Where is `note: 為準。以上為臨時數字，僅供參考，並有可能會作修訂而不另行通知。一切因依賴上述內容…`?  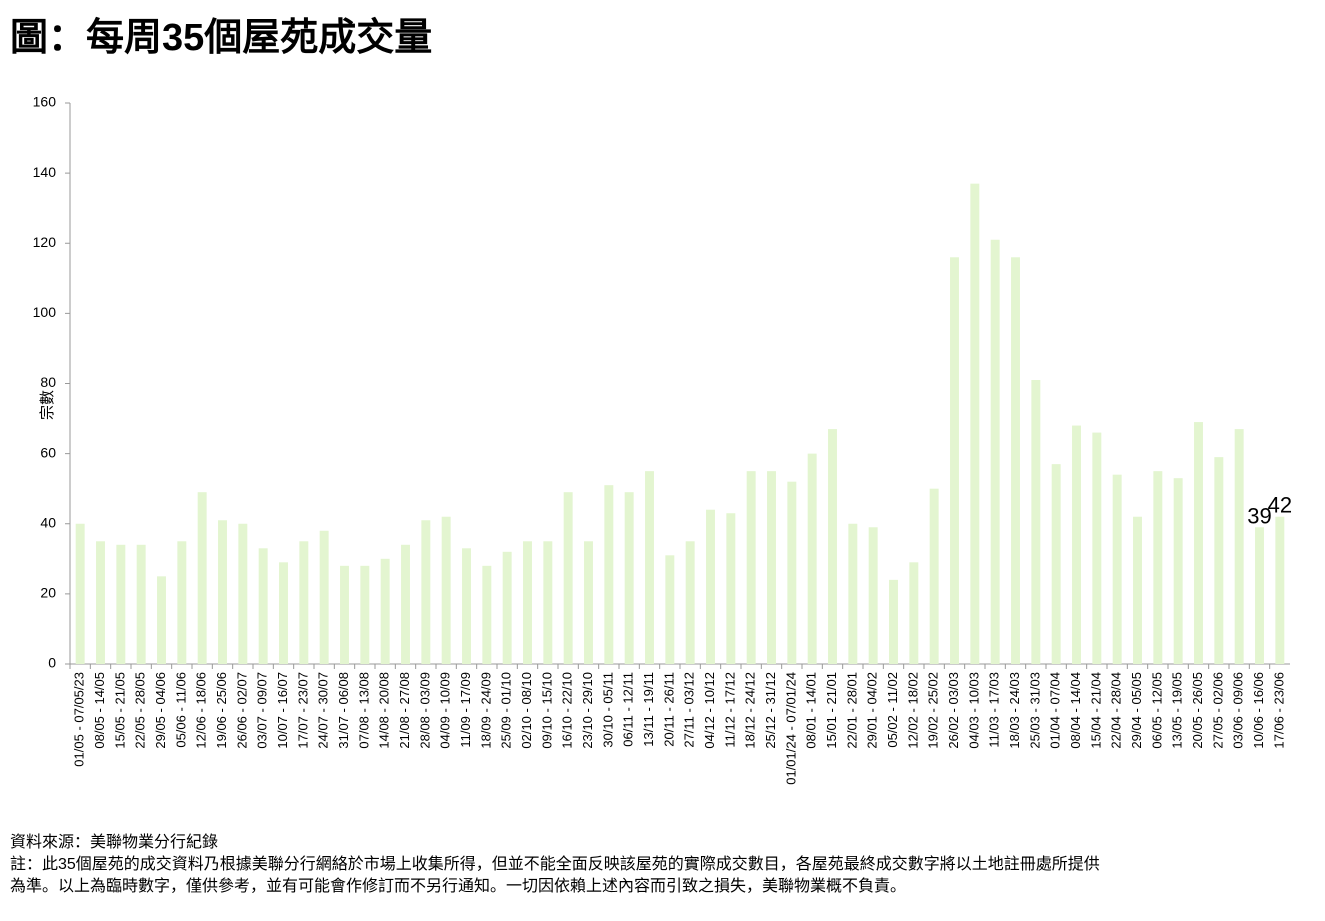
note: 為準。以上為臨時數字，僅供參考，並有可能會作修訂而不另行通知。一切因依賴上述內容… is located at coordinates (458, 886).